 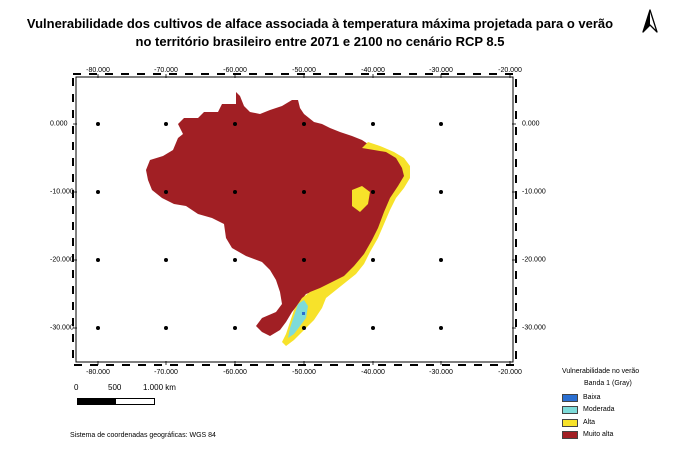 I want to click on tick-label-bottom: -30.000, so click(x=441, y=372).